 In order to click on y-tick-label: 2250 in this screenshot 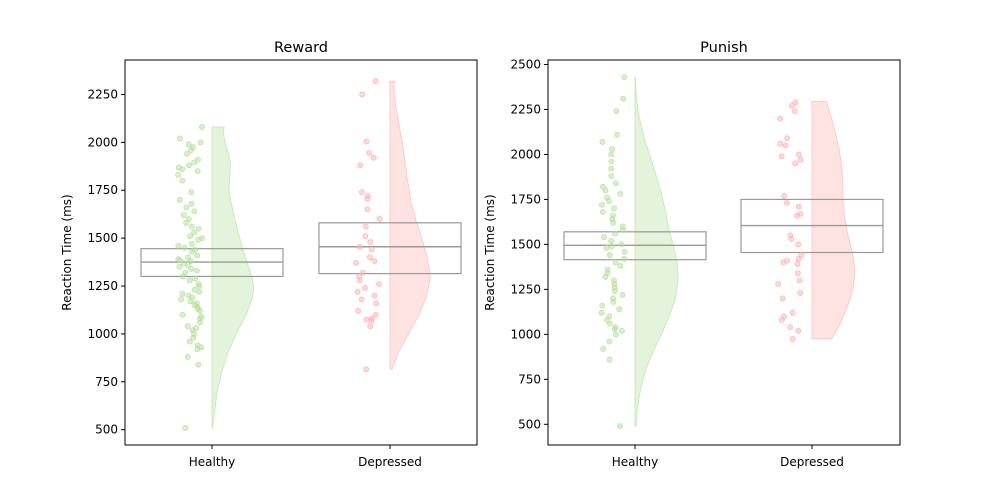, I will do `click(102, 94)`.